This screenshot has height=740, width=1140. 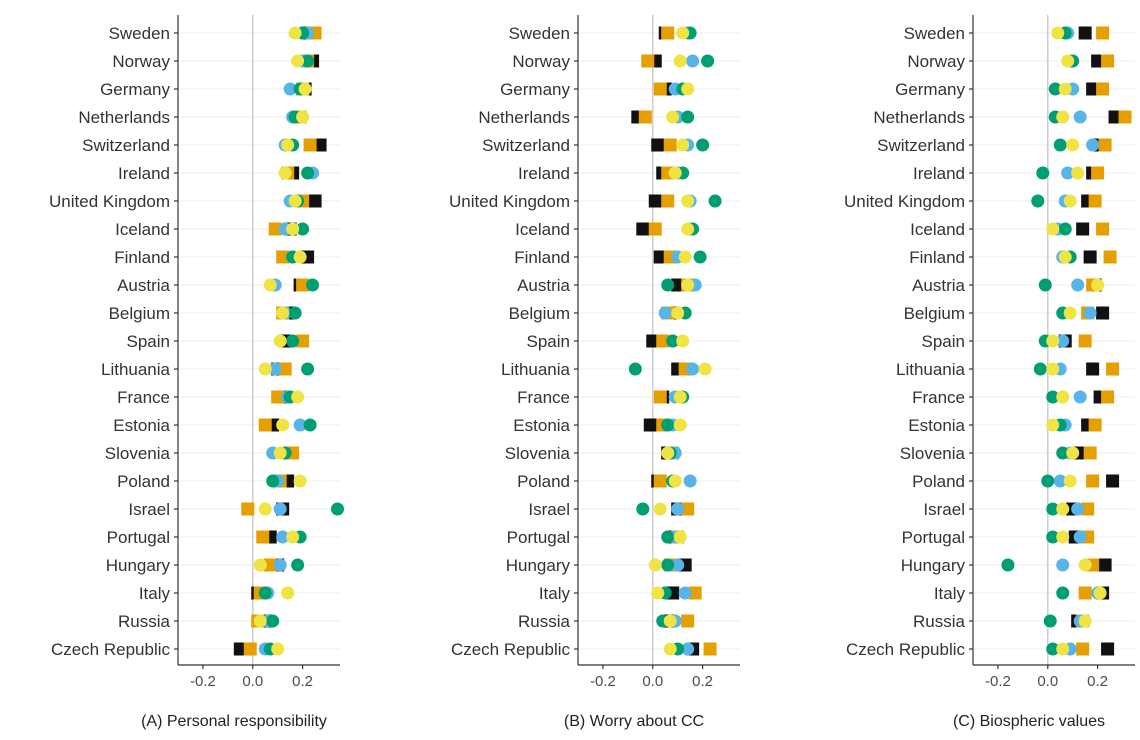 What do you see at coordinates (109, 201) in the screenshot?
I see `country-label: United Kingdom` at bounding box center [109, 201].